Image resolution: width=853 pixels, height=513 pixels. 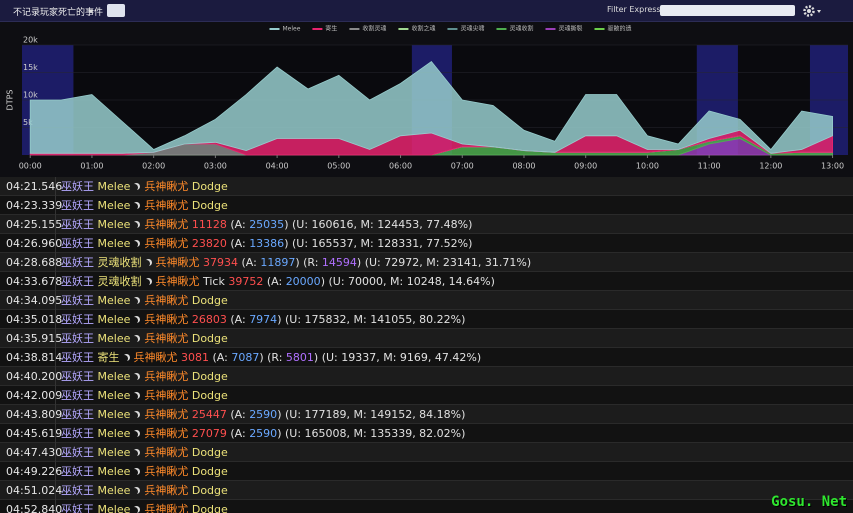 What do you see at coordinates (34, 300) in the screenshot?
I see `log-time: 04:34.095` at bounding box center [34, 300].